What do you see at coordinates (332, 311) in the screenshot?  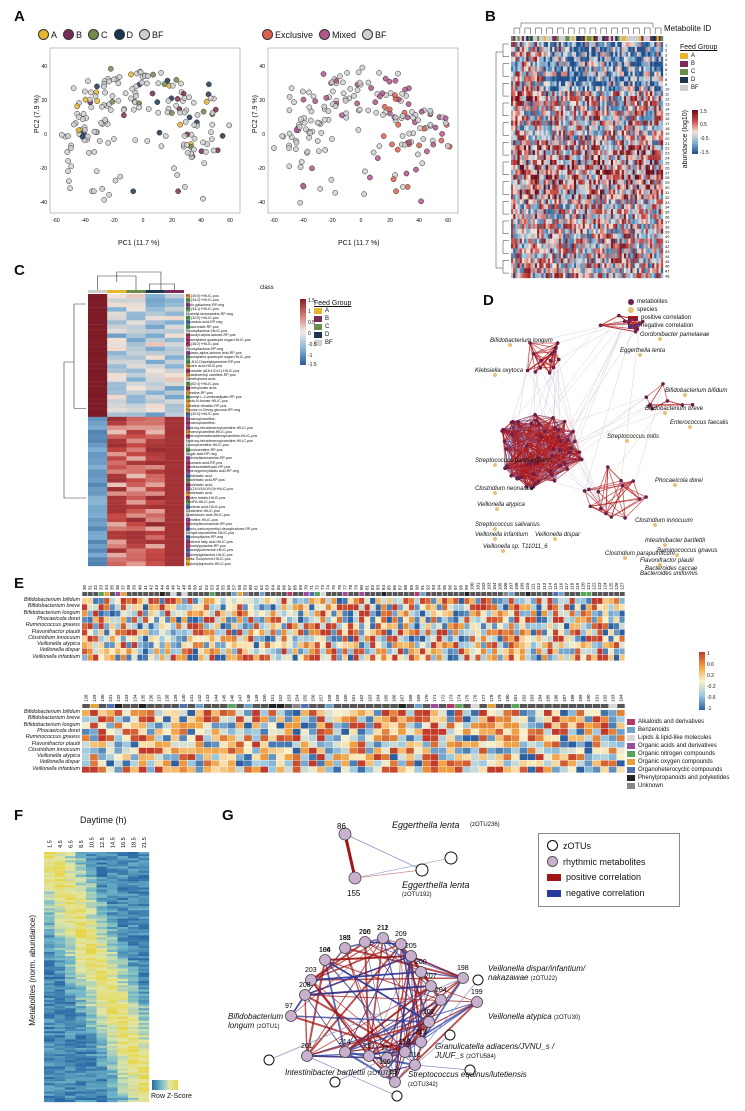 I see `c-group-a: A` at bounding box center [332, 311].